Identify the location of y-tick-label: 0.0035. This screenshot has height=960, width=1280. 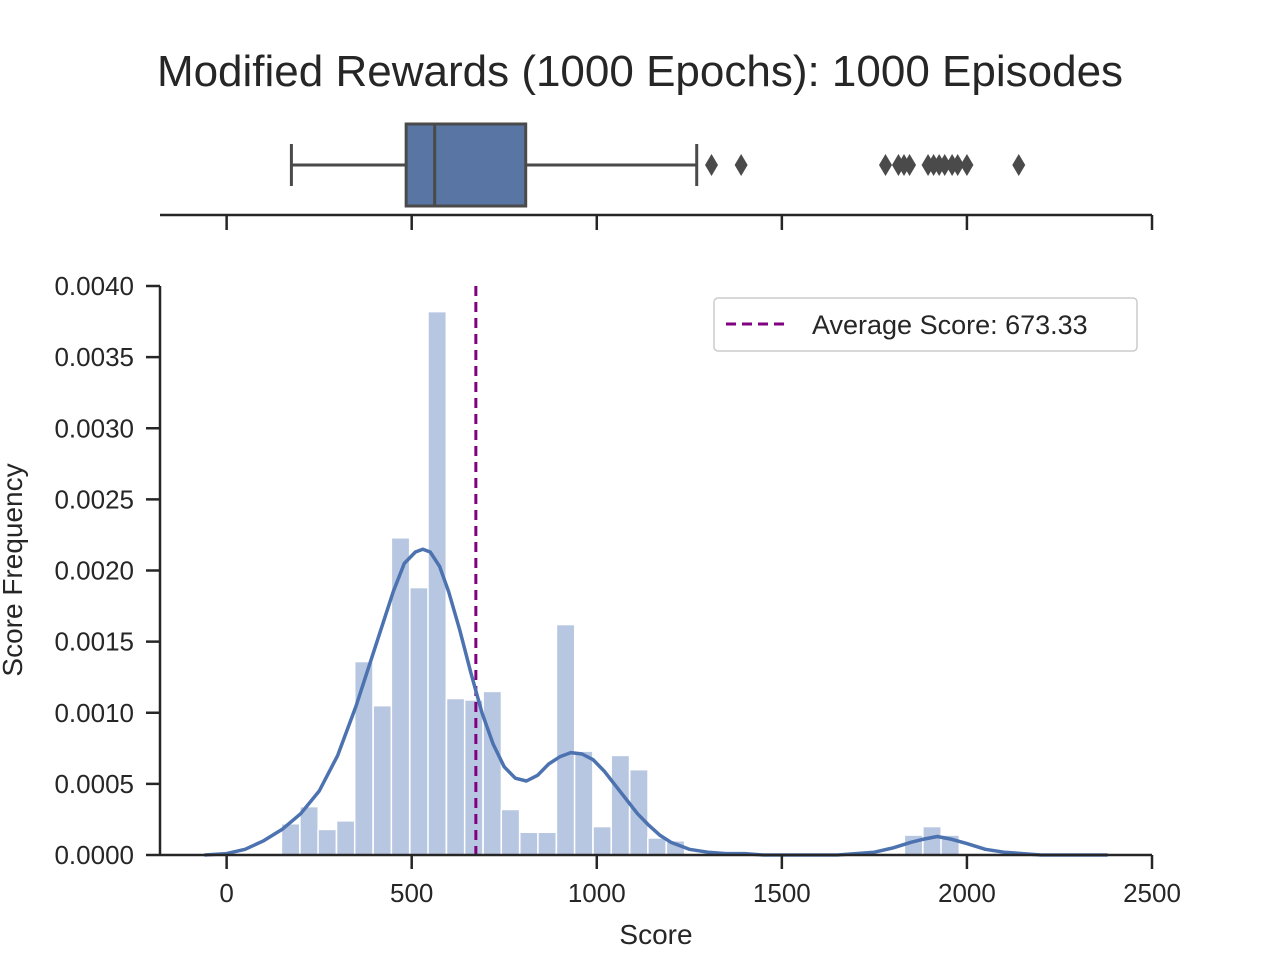
(94, 357).